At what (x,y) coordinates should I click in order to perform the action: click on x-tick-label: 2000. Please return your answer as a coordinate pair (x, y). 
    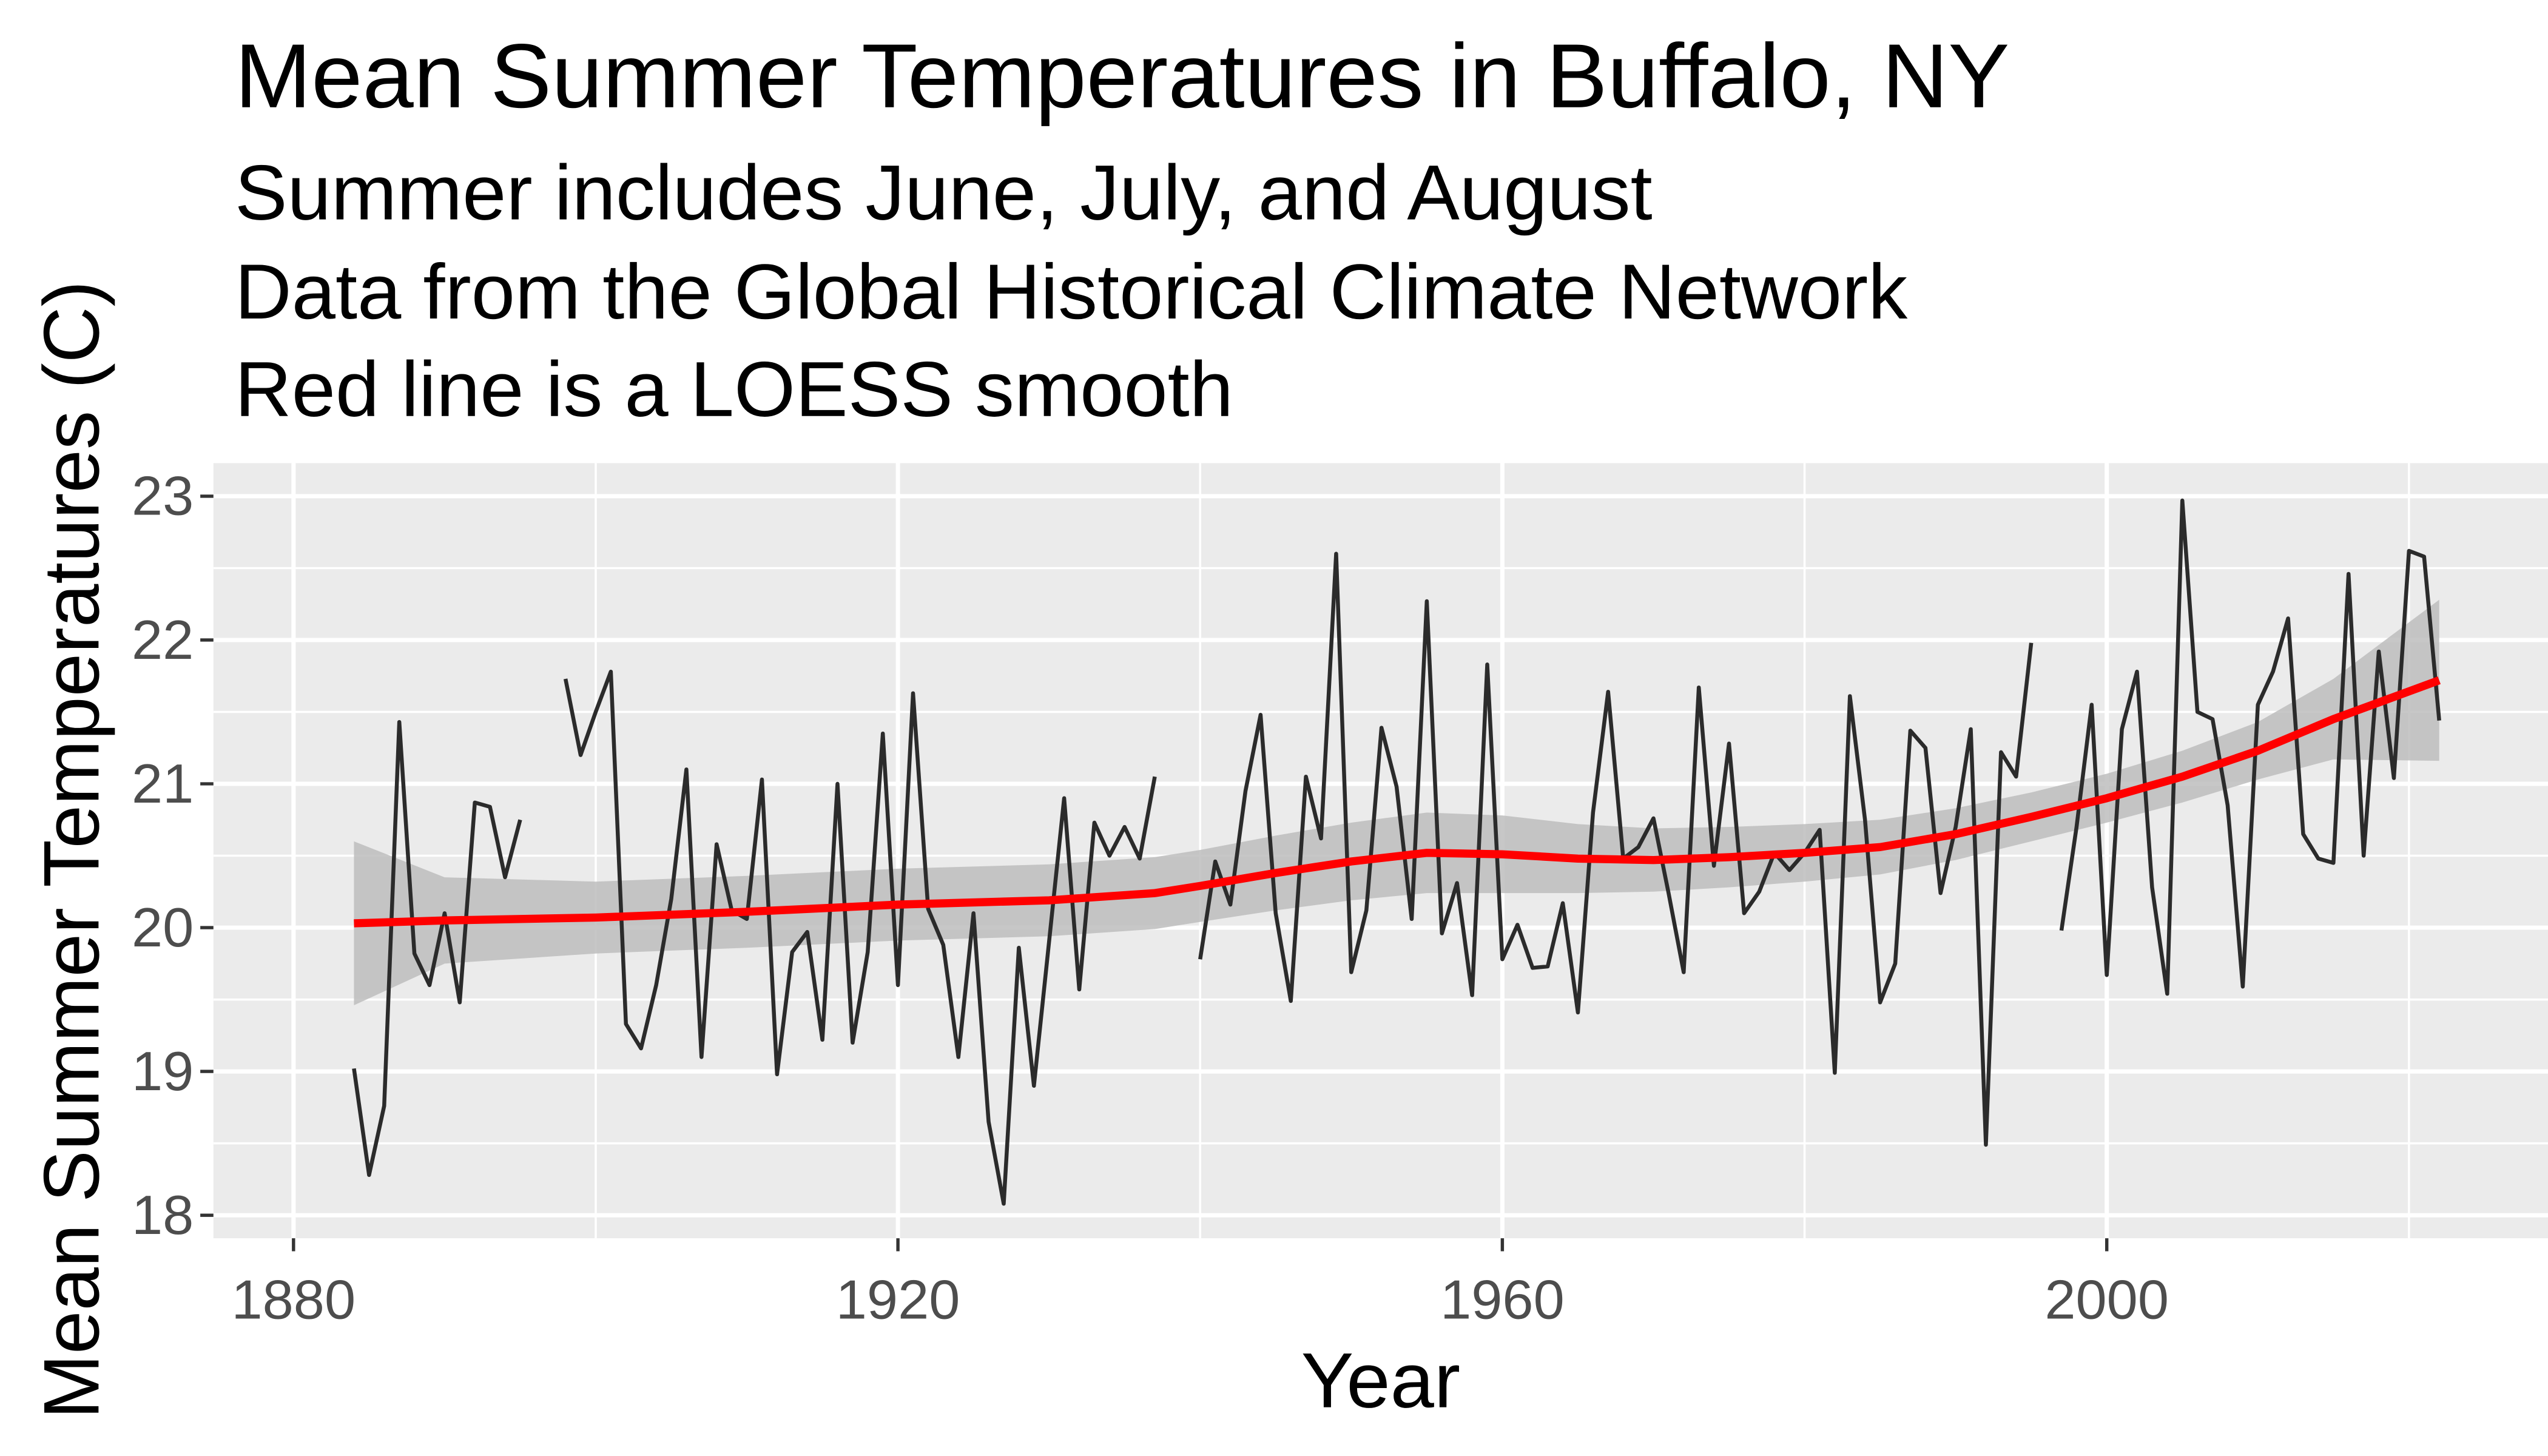
    Looking at the image, I should click on (2106, 1299).